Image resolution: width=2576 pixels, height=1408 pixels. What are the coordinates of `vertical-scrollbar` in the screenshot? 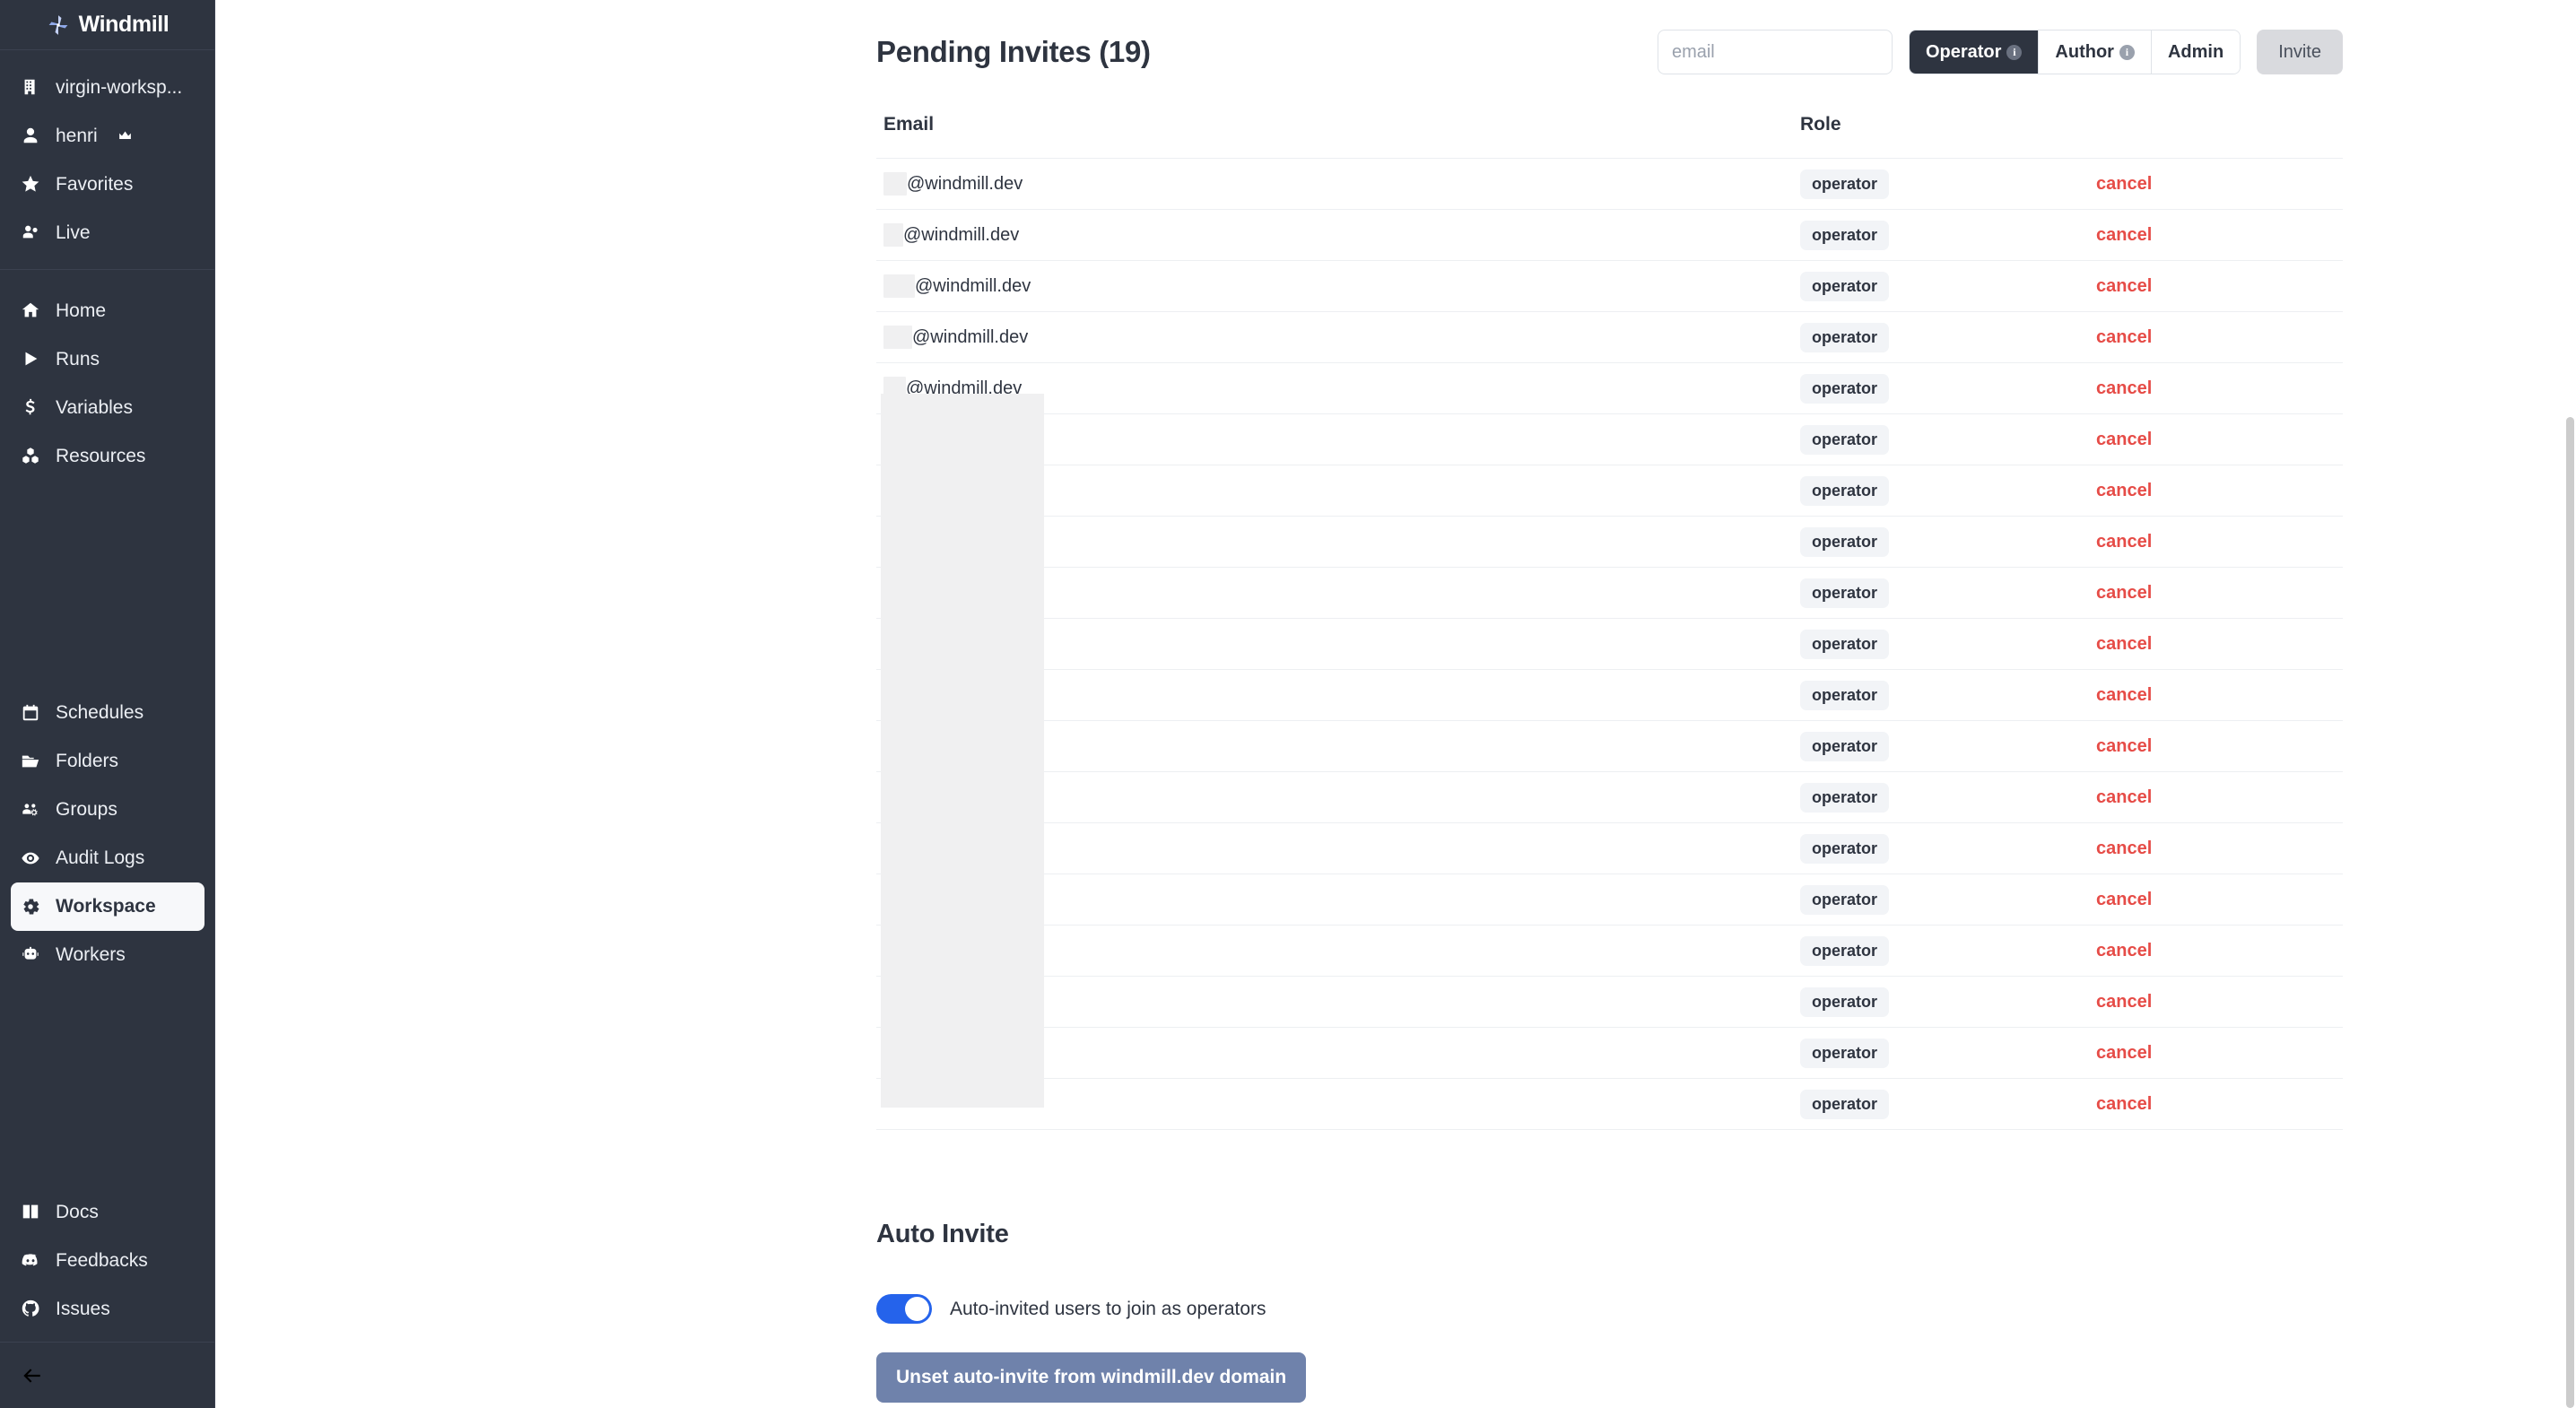 It's located at (2570, 704).